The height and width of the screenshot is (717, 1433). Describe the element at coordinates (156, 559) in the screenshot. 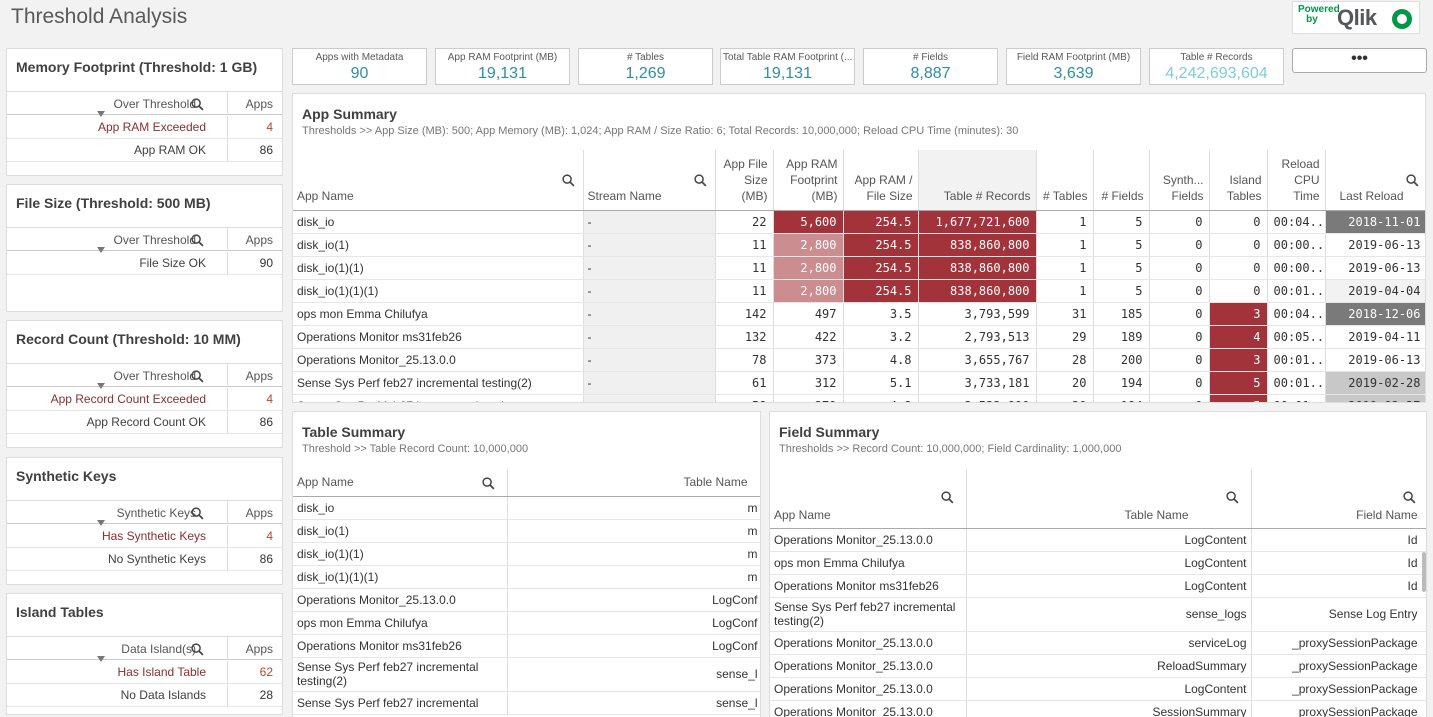

I see `filter-row-label: No Synthetic Keys` at that location.